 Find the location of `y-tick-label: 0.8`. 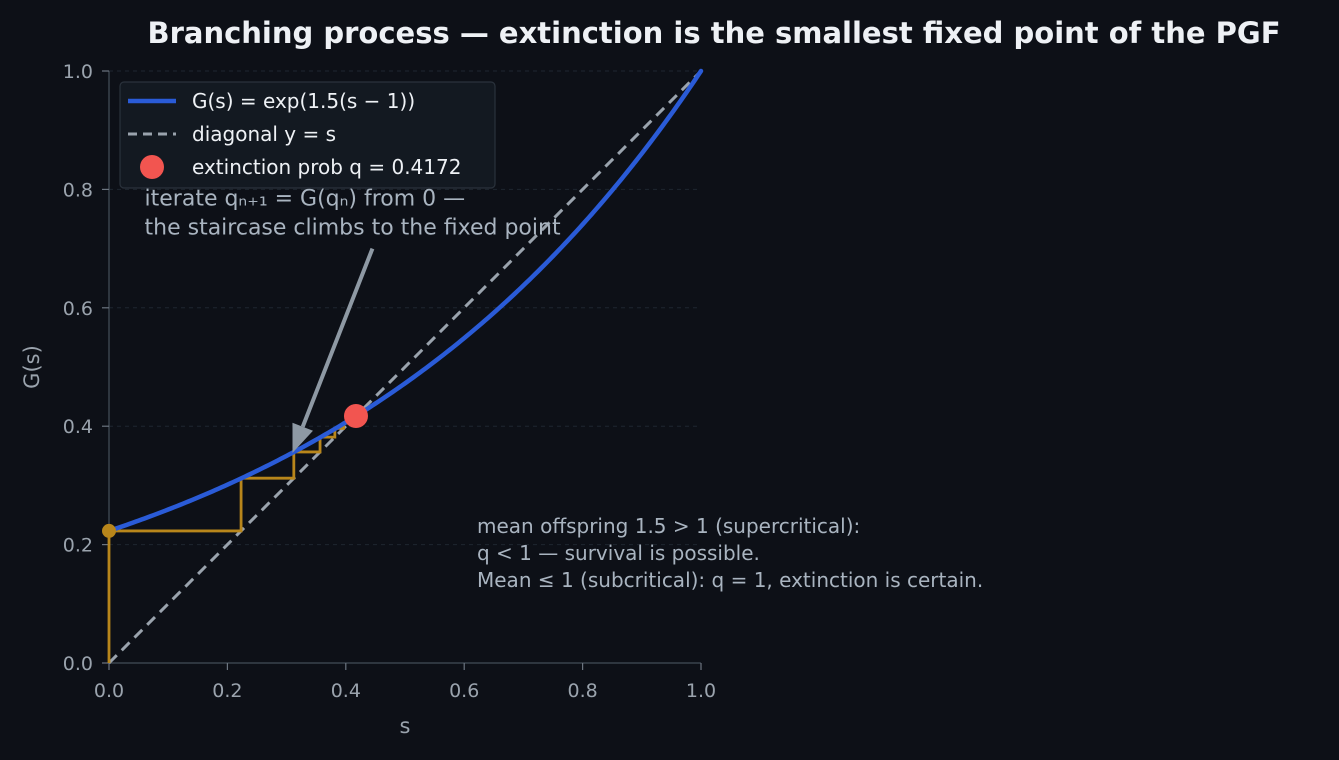

y-tick-label: 0.8 is located at coordinates (78, 190).